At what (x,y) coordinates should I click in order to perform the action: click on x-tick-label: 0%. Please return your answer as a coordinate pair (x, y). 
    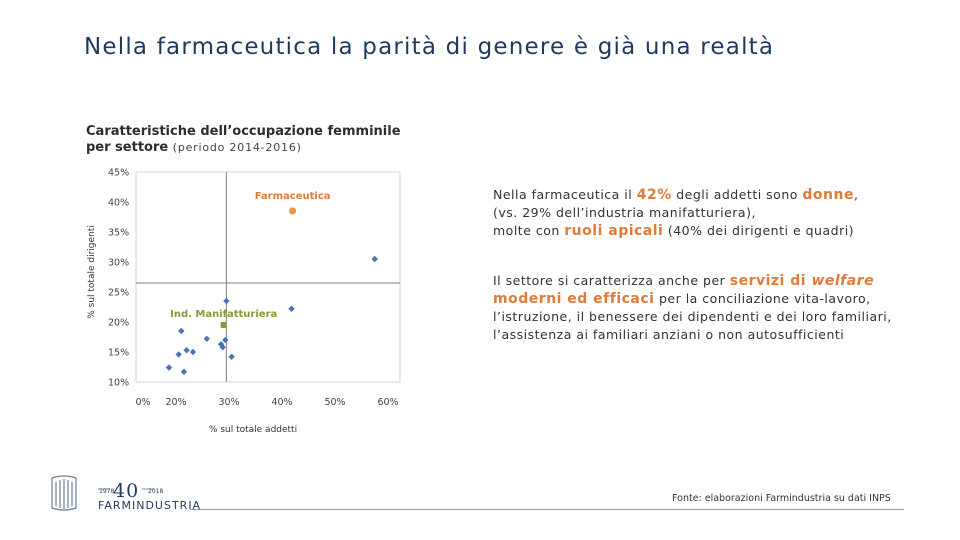
    Looking at the image, I should click on (142, 402).